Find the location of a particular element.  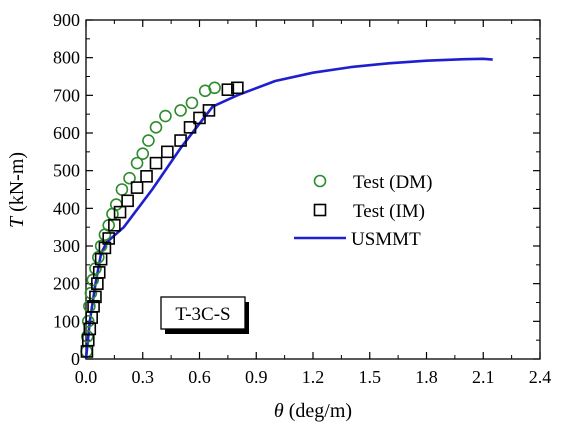

x-tick-label: 0.0 is located at coordinates (86, 377).